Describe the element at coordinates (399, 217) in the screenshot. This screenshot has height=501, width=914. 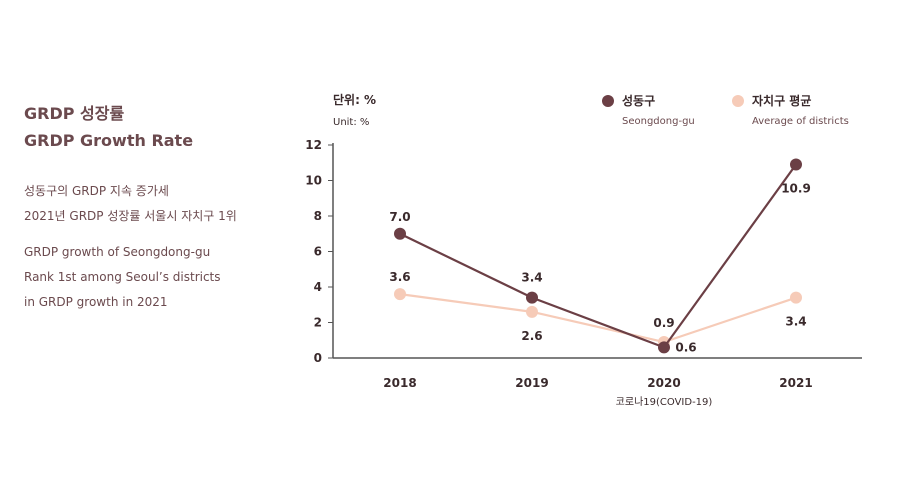
I see `seongdong-value-label: 7.0` at that location.